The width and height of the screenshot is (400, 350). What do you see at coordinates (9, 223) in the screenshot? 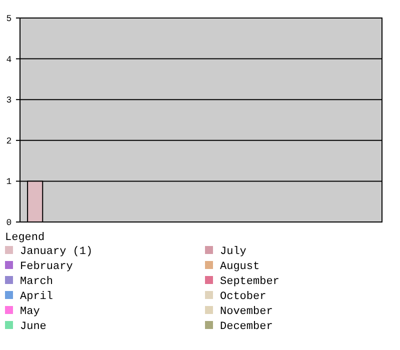
I see `y-tick-label: 0` at bounding box center [9, 223].